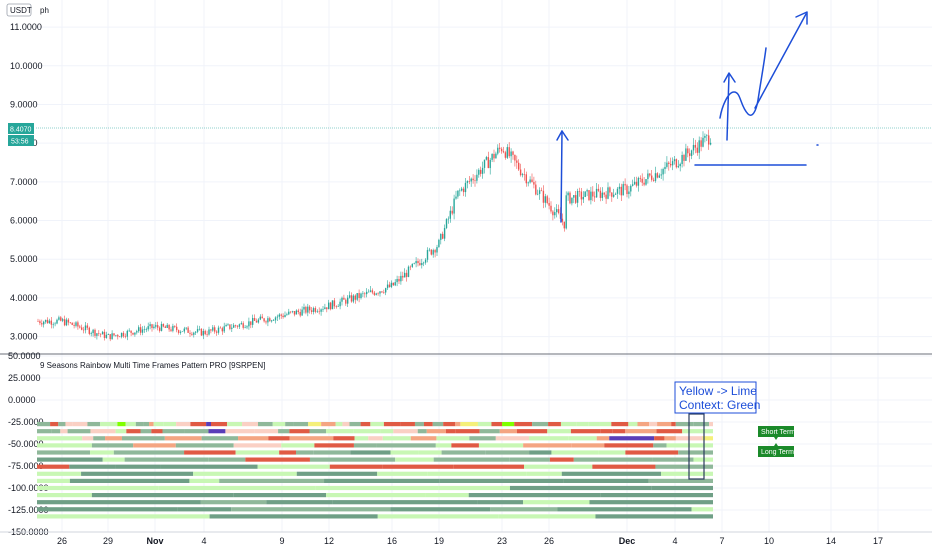  What do you see at coordinates (24, 378) in the screenshot?
I see `indicator-tick-label: 25.0000` at bounding box center [24, 378].